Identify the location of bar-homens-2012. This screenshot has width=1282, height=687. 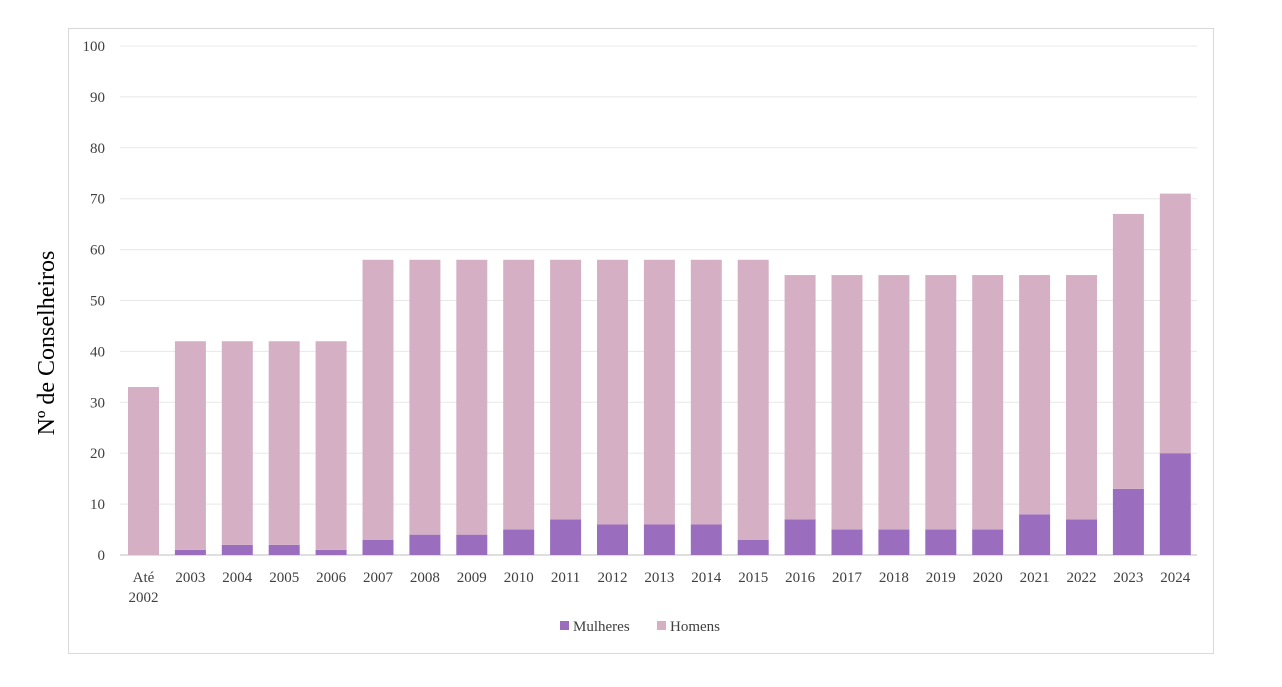
(612, 392).